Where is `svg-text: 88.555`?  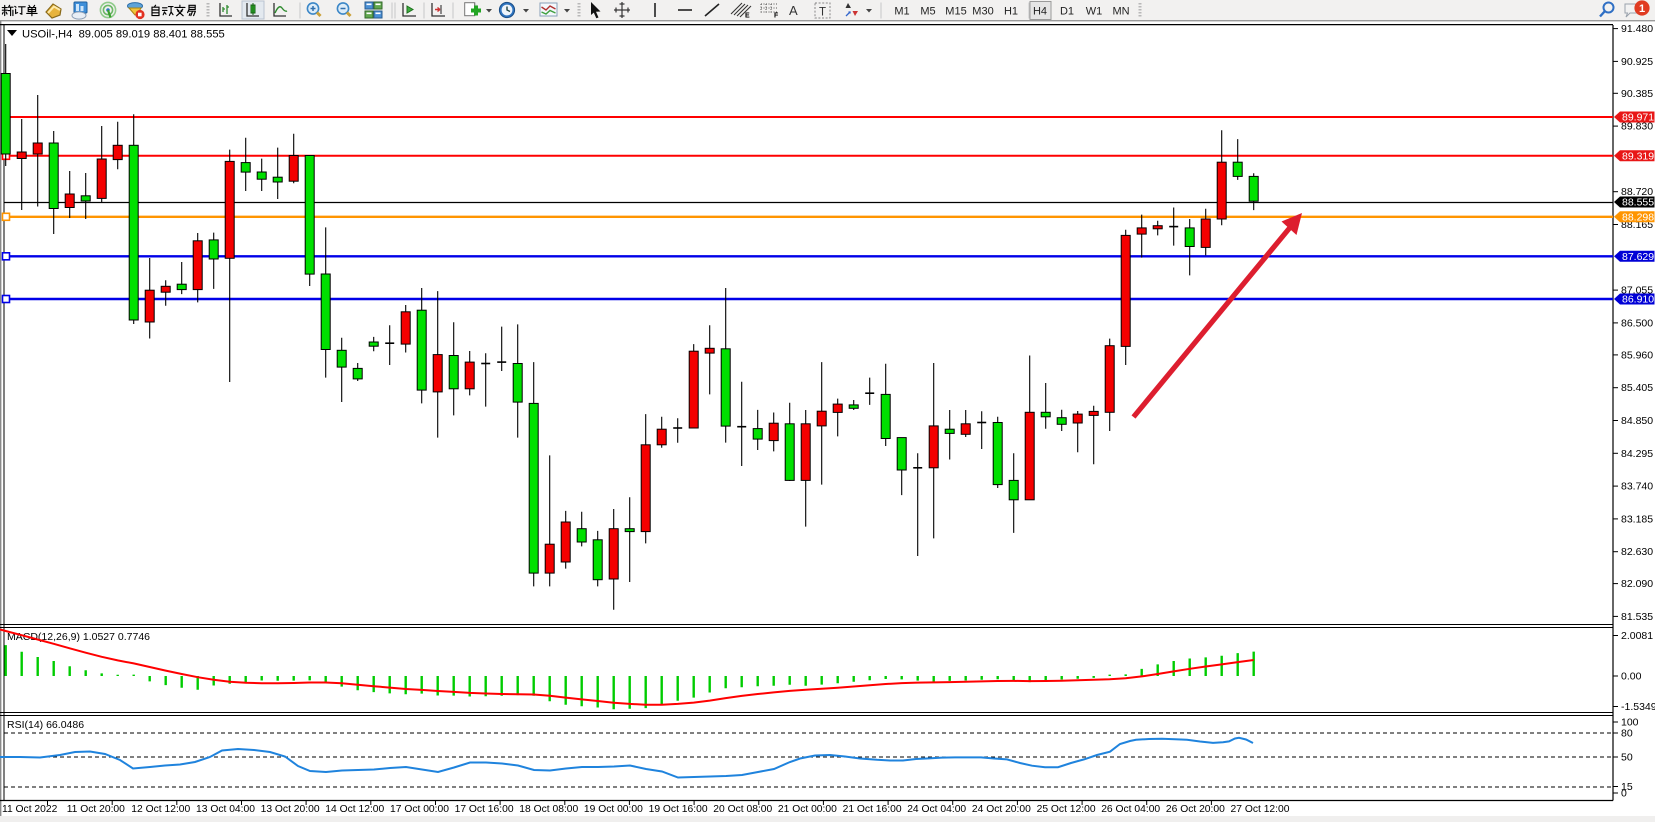 svg-text: 88.555 is located at coordinates (1638, 203).